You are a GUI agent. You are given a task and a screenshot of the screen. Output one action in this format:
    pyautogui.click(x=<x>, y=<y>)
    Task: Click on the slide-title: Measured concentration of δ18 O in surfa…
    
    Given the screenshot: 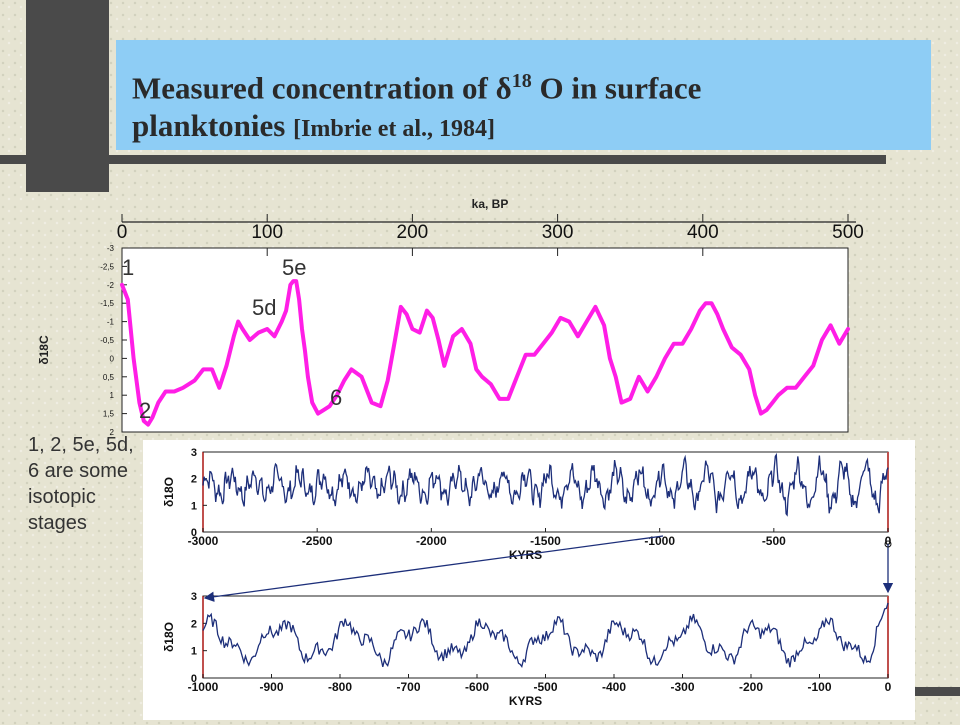 What is the action you would take?
    pyautogui.click(x=527, y=105)
    